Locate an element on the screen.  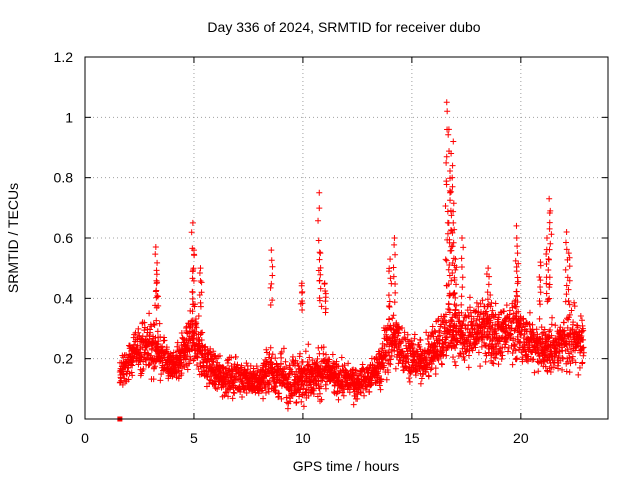
y-tick-label: 1.2 is located at coordinates (64, 57).